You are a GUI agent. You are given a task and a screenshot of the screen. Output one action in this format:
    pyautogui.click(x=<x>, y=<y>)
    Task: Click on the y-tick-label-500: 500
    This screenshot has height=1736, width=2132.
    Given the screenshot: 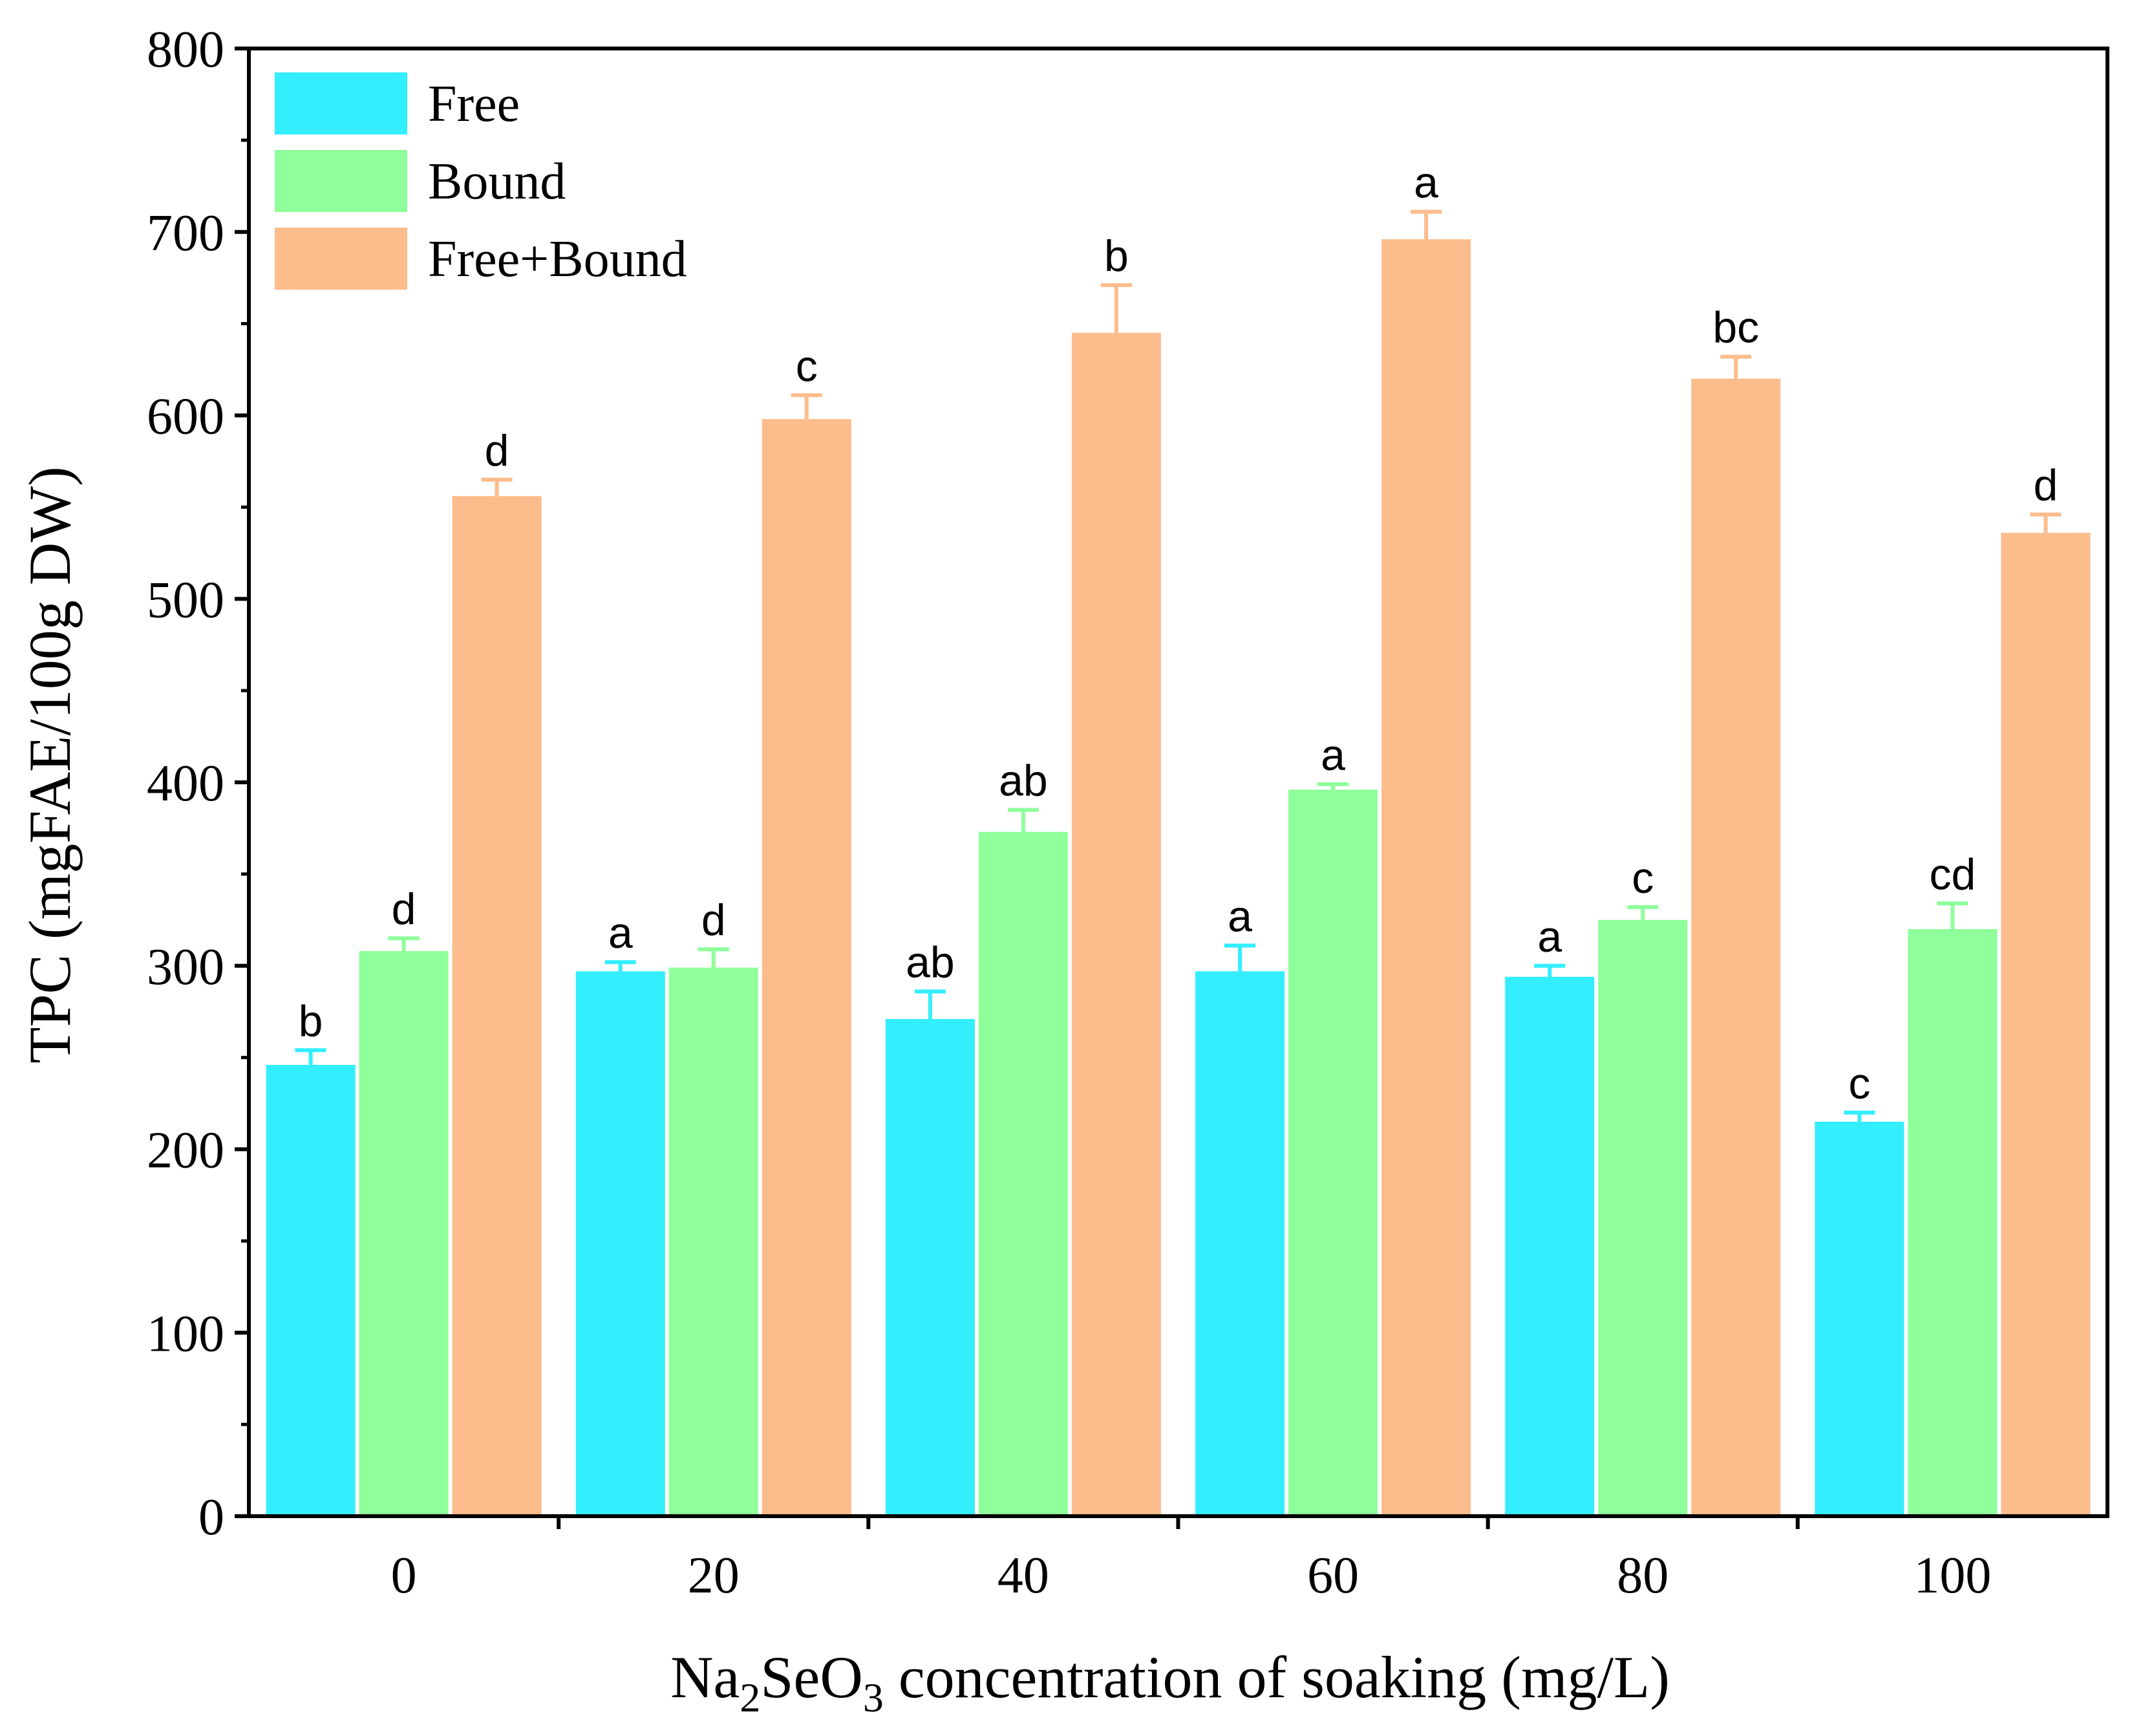 What is the action you would take?
    pyautogui.click(x=185, y=600)
    